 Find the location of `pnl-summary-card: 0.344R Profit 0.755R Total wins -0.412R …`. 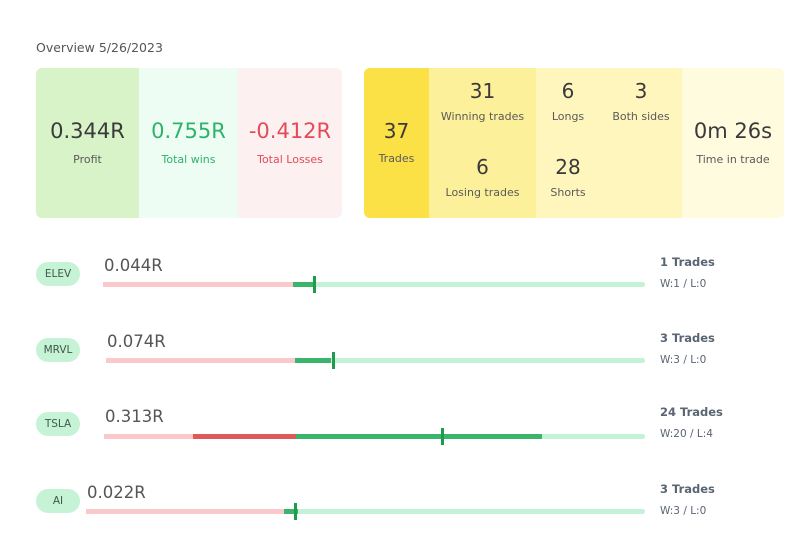

pnl-summary-card: 0.344R Profit 0.755R Total wins -0.412R … is located at coordinates (189, 143).